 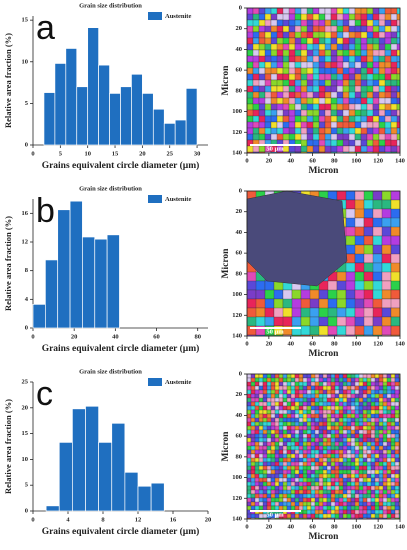 I want to click on legend-swatch, so click(x=155, y=16).